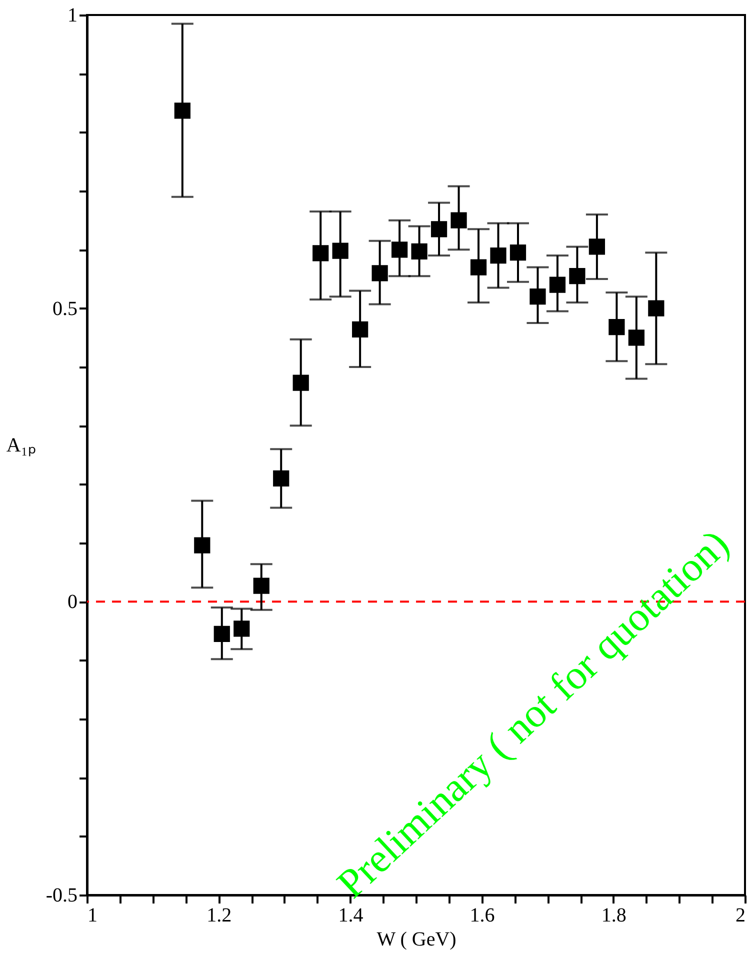 The image size is (751, 954). What do you see at coordinates (416, 939) in the screenshot?
I see `x-axis-title: W ( GeV)` at bounding box center [416, 939].